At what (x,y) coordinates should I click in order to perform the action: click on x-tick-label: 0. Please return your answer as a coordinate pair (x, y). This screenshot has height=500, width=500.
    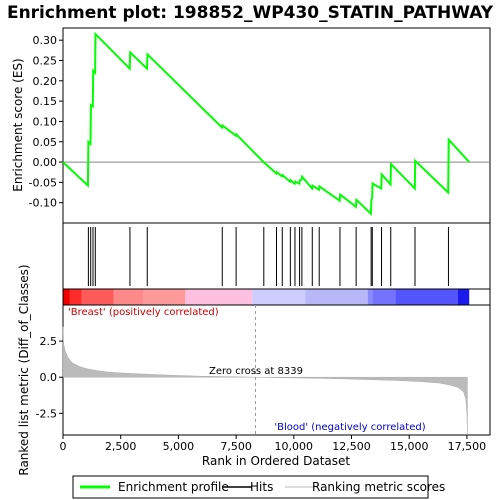
    Looking at the image, I should click on (63, 446).